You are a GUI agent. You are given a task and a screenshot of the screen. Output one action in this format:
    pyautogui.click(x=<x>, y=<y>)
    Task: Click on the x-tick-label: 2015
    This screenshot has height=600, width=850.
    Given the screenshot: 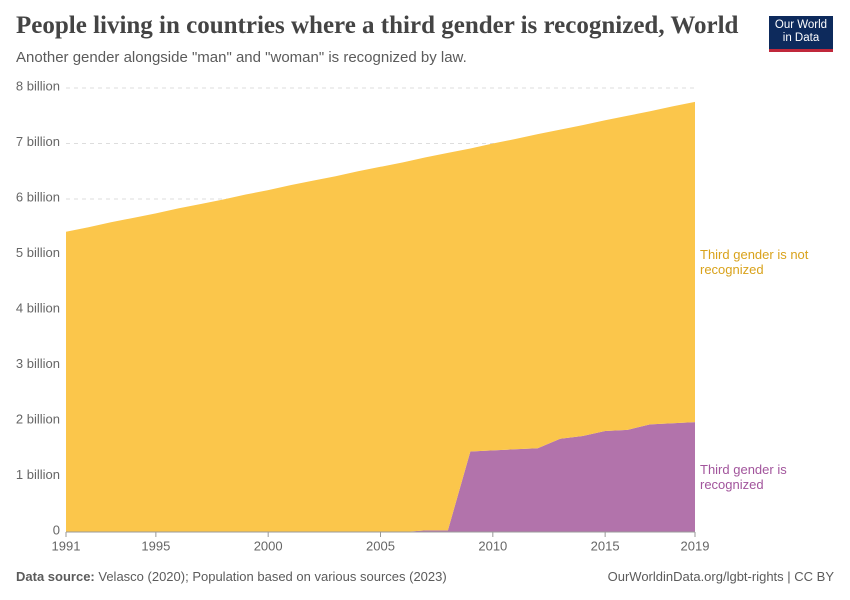 What is the action you would take?
    pyautogui.click(x=605, y=545)
    